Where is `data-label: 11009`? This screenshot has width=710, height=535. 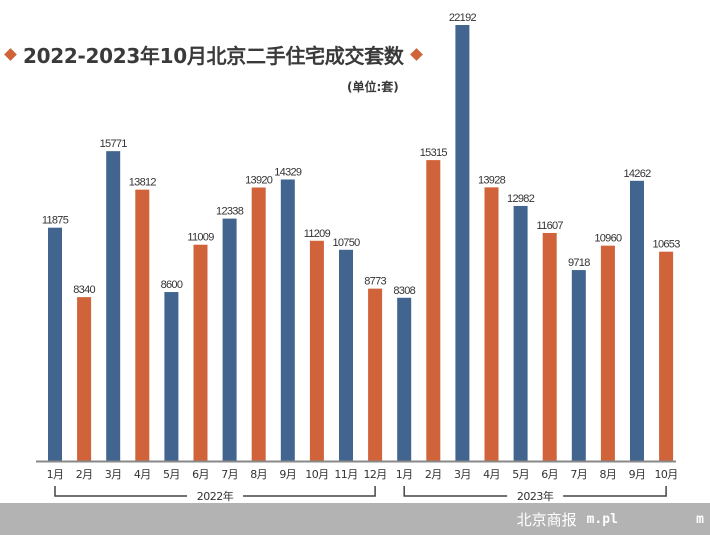
data-label: 11009 is located at coordinates (200, 238).